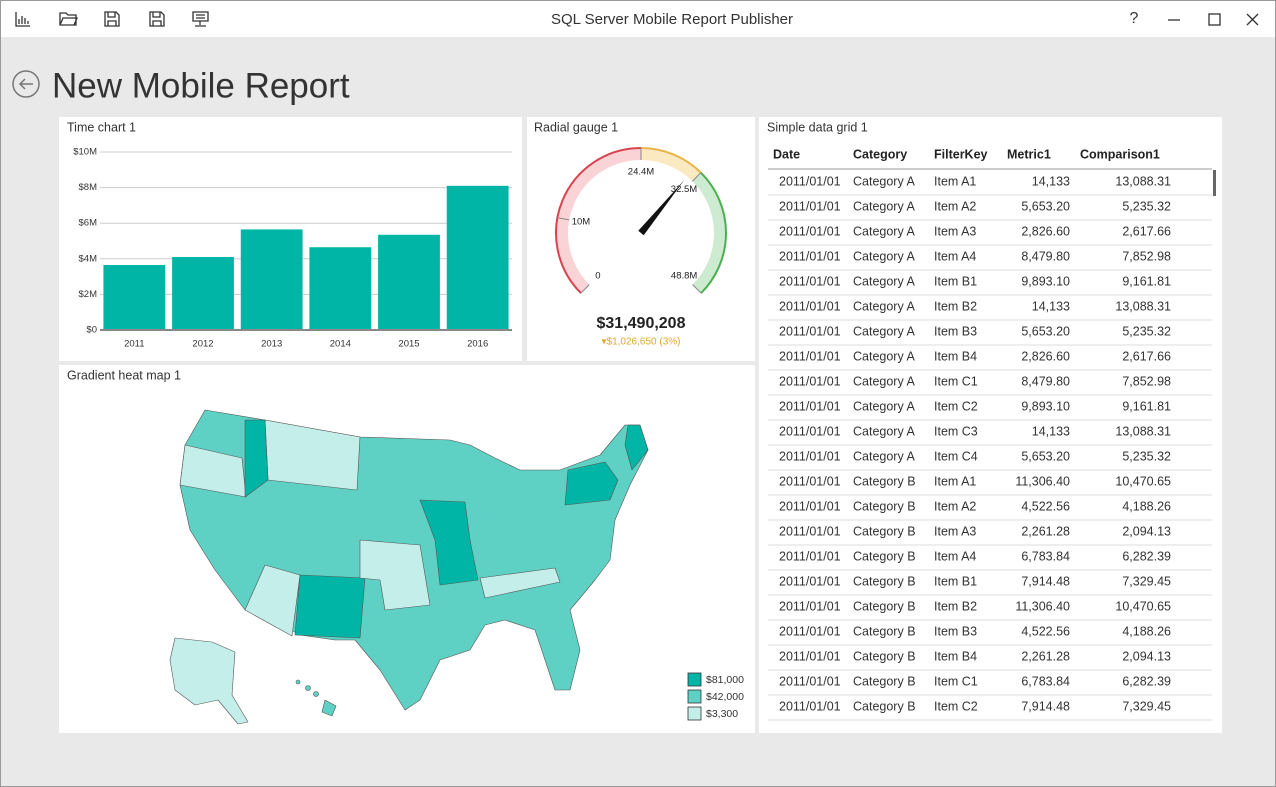  What do you see at coordinates (638, 19) in the screenshot?
I see `title-bar` at bounding box center [638, 19].